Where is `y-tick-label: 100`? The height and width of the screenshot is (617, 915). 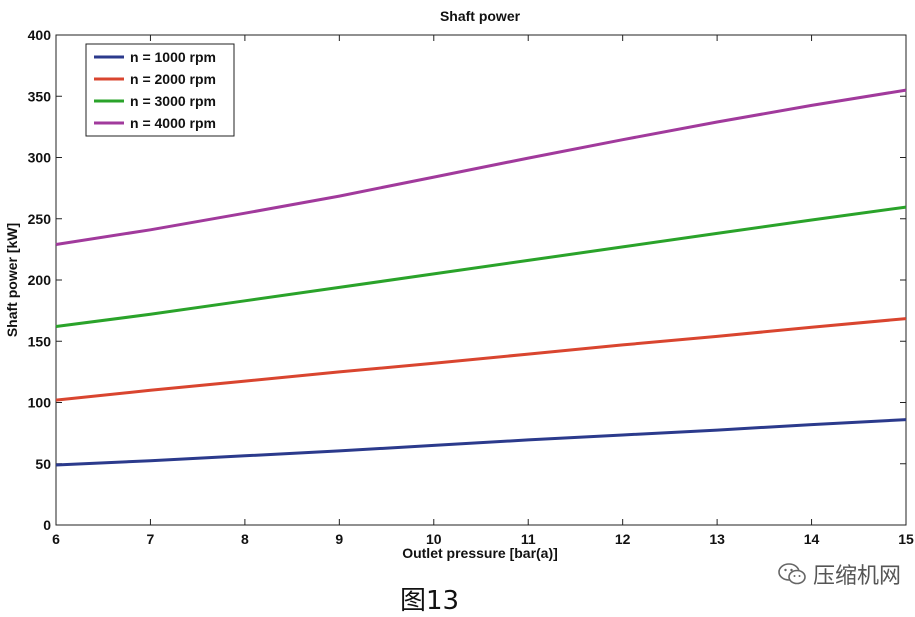 y-tick-label: 100 is located at coordinates (40, 403).